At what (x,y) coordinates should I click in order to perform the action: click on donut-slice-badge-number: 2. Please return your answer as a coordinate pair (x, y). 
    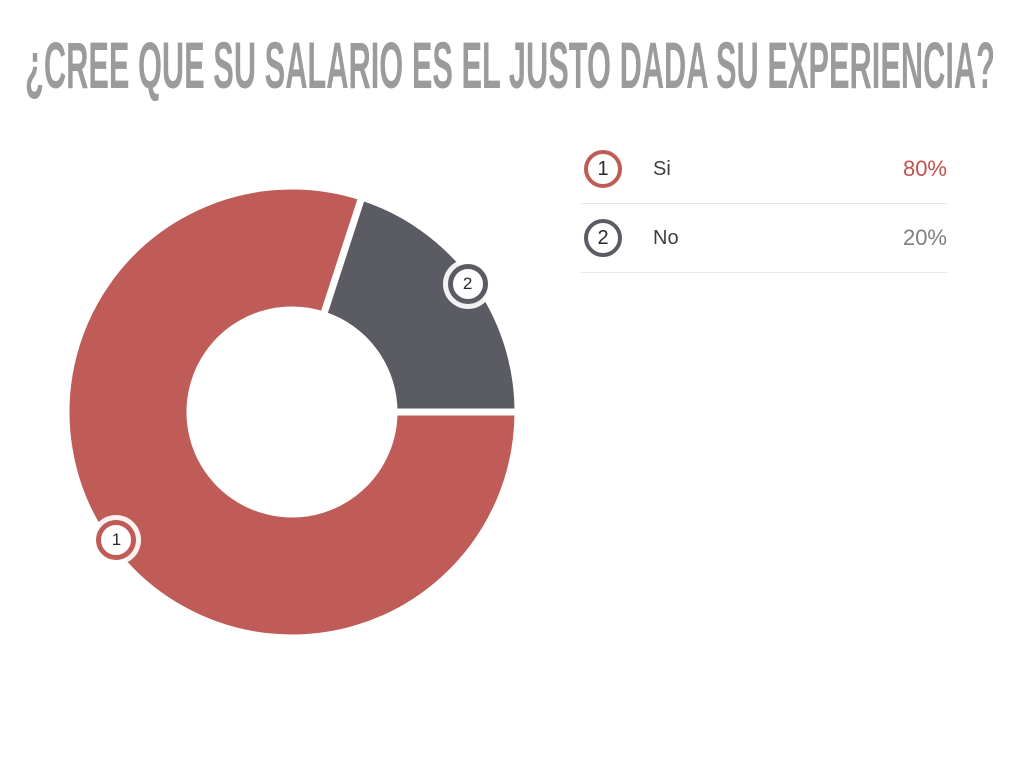
    Looking at the image, I should click on (467, 284).